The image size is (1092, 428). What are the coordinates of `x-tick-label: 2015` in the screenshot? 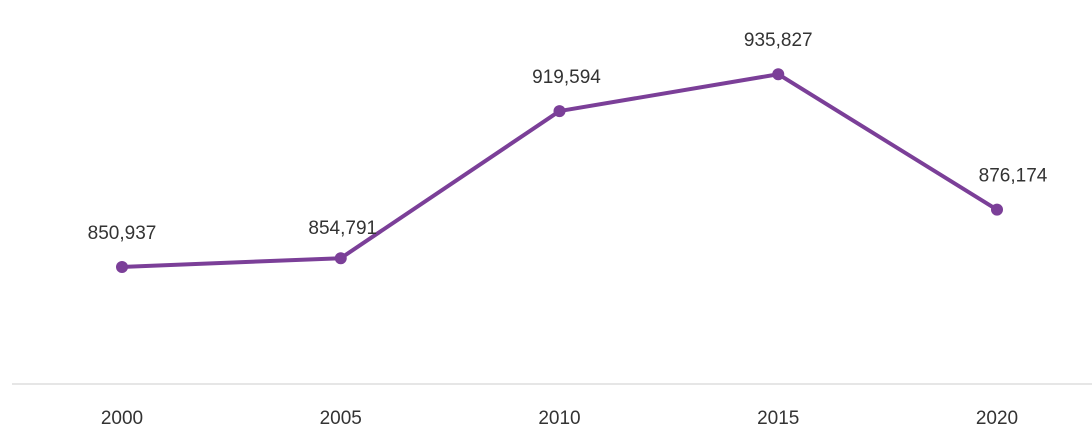 It's located at (778, 418).